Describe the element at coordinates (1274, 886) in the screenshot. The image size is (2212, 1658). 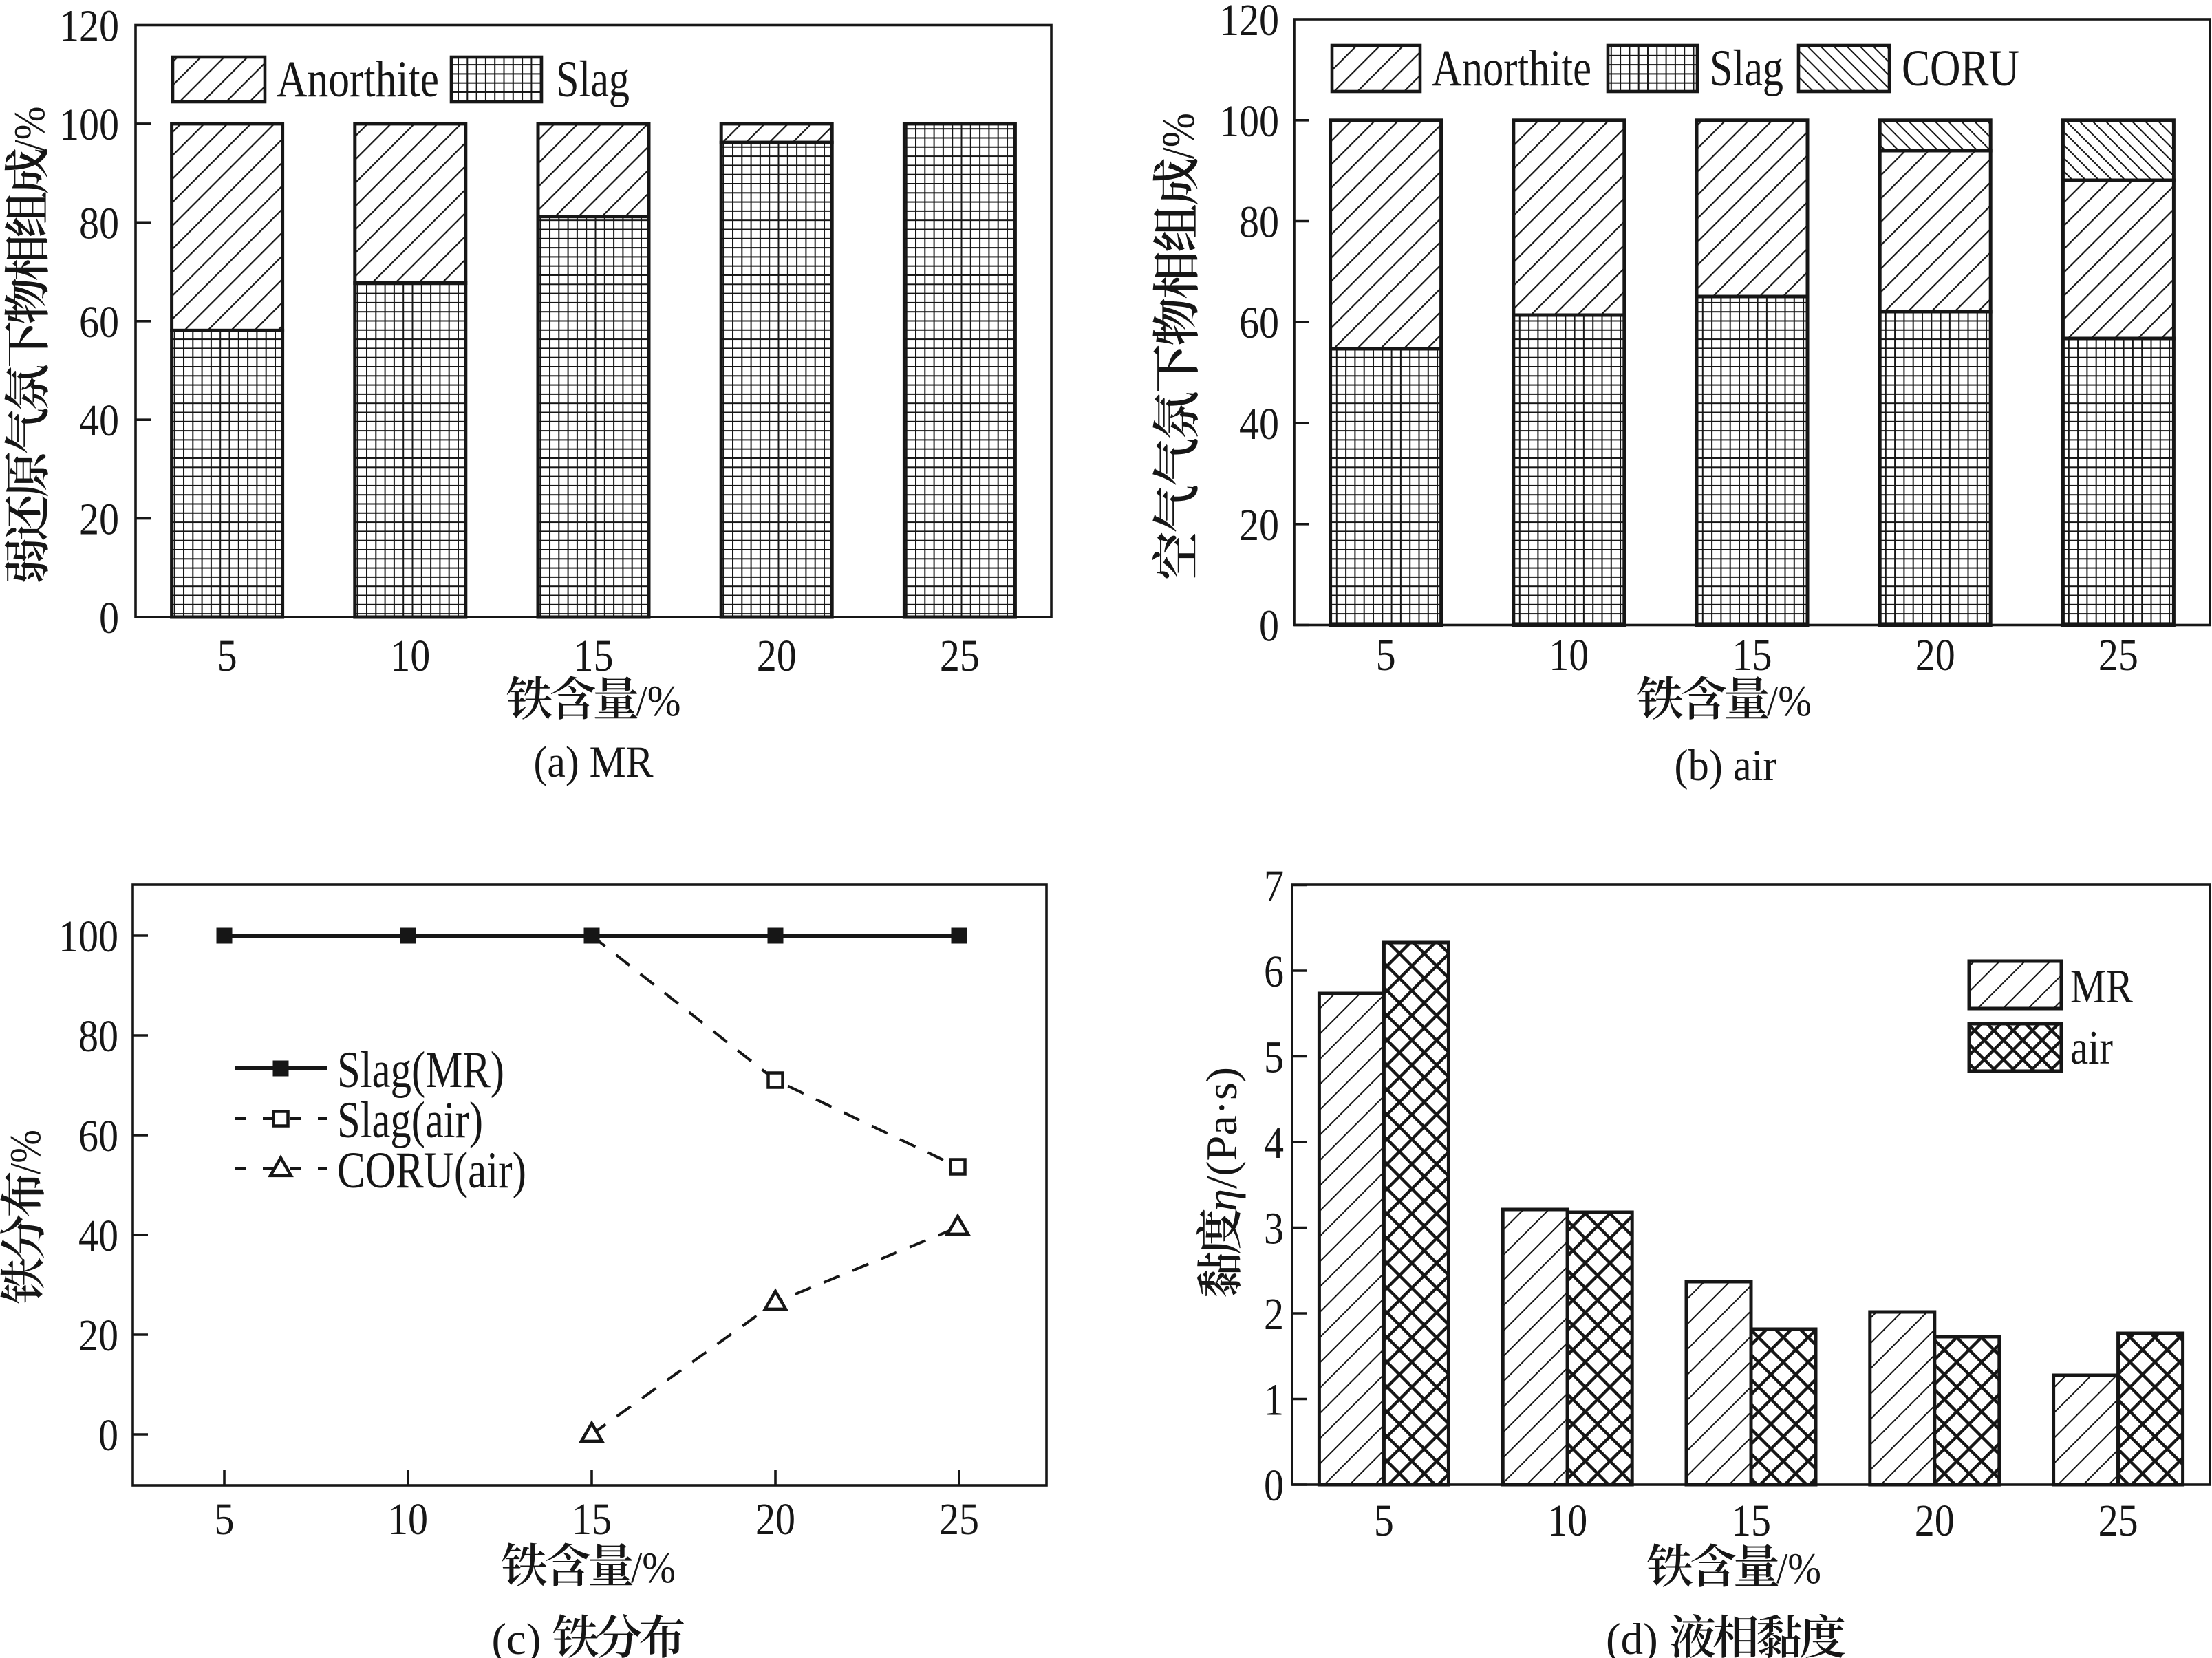
I see `svg-text: 7` at that location.